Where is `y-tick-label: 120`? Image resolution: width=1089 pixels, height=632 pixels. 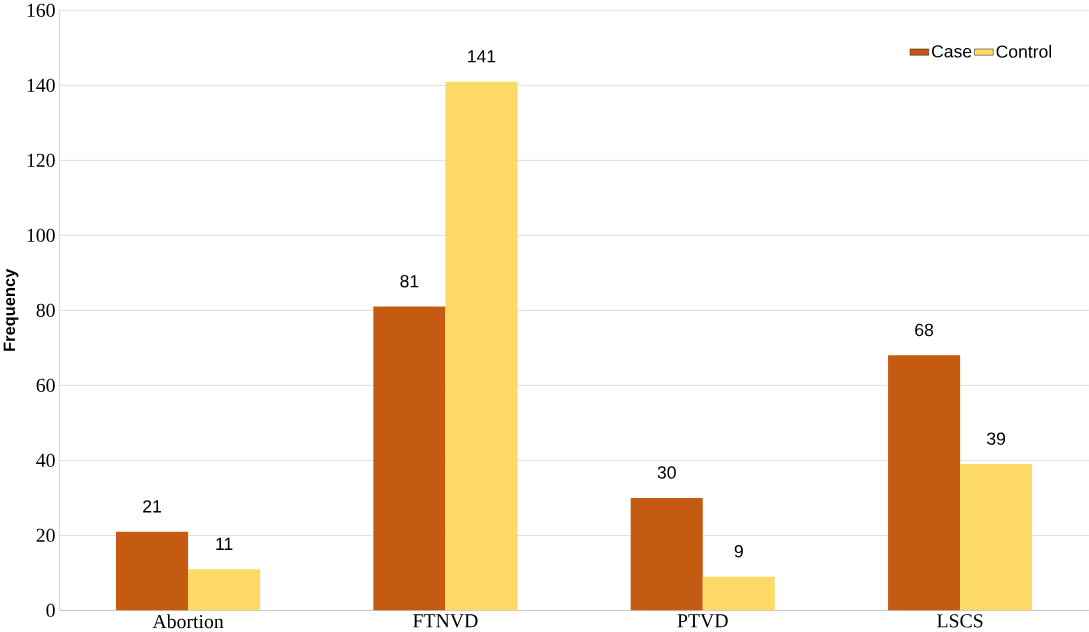 y-tick-label: 120 is located at coordinates (41, 160).